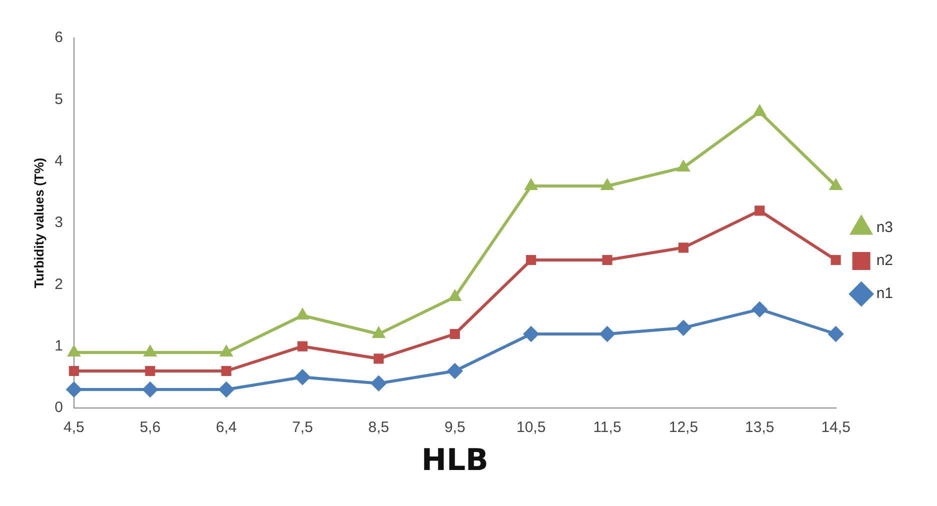 The height and width of the screenshot is (506, 937). What do you see at coordinates (885, 293) in the screenshot?
I see `legend-label: n1` at bounding box center [885, 293].